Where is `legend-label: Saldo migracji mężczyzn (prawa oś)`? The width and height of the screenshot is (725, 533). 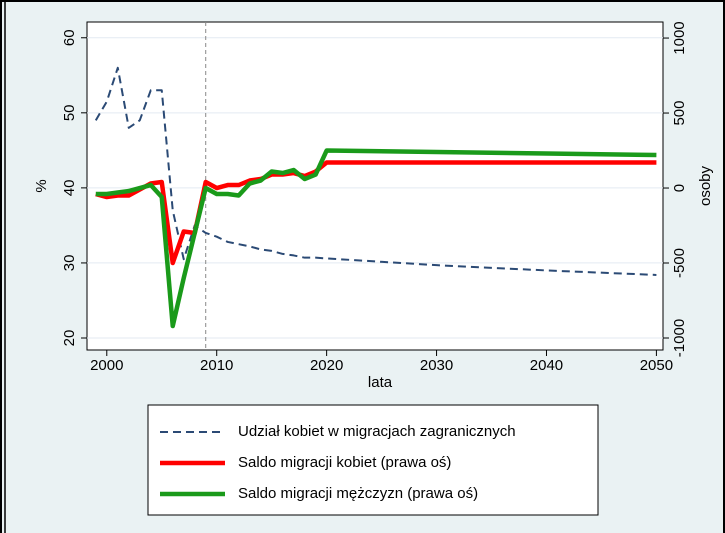
legend-label: Saldo migracji mężczyzn (prawa oś) is located at coordinates (358, 493).